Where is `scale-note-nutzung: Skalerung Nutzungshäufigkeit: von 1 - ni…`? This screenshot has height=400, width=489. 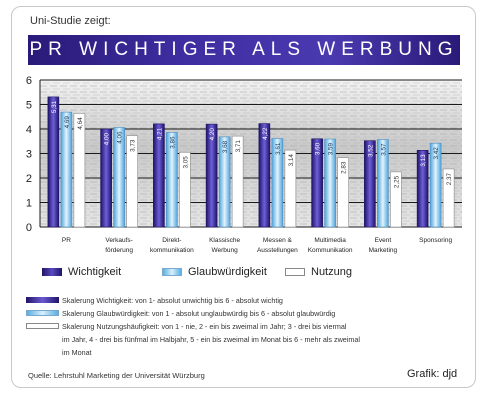 scale-note-nutzung: Skalerung Nutzungshäufigkeit: von 1 - ni… is located at coordinates (246, 326).